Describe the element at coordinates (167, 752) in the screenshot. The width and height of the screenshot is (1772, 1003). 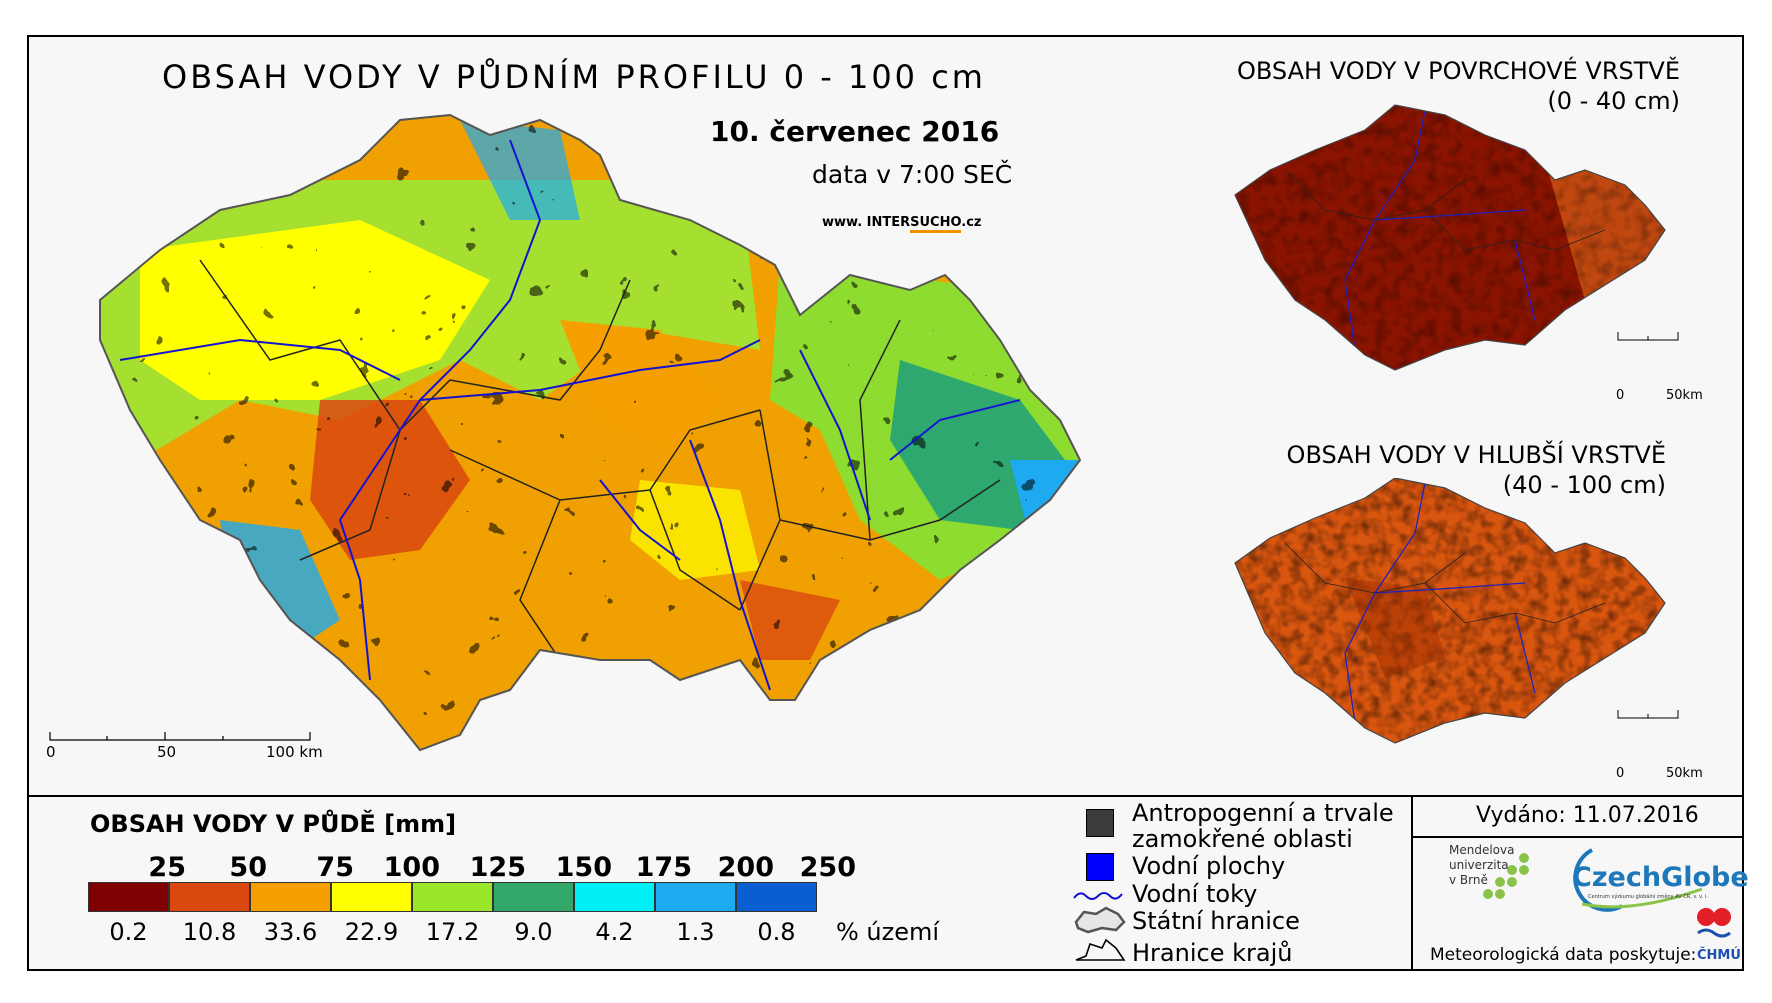
I see `main-scale-50: 50` at that location.